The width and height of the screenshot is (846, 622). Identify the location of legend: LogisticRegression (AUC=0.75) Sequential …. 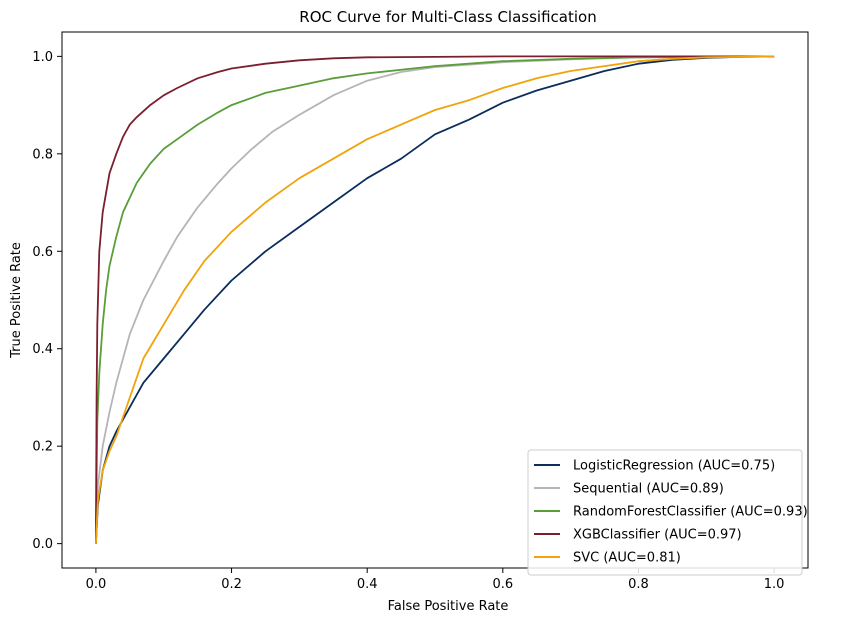
(667, 512).